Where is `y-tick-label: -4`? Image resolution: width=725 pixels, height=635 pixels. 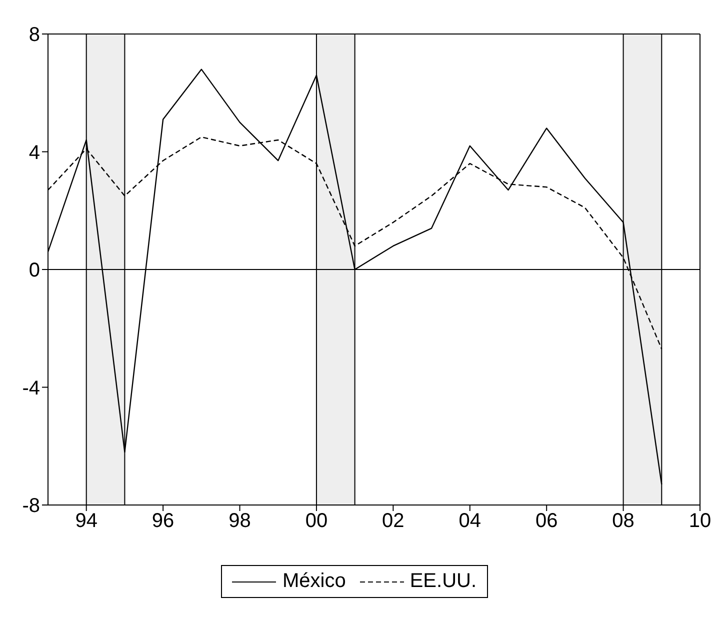 y-tick-label: -4 is located at coordinates (31, 388).